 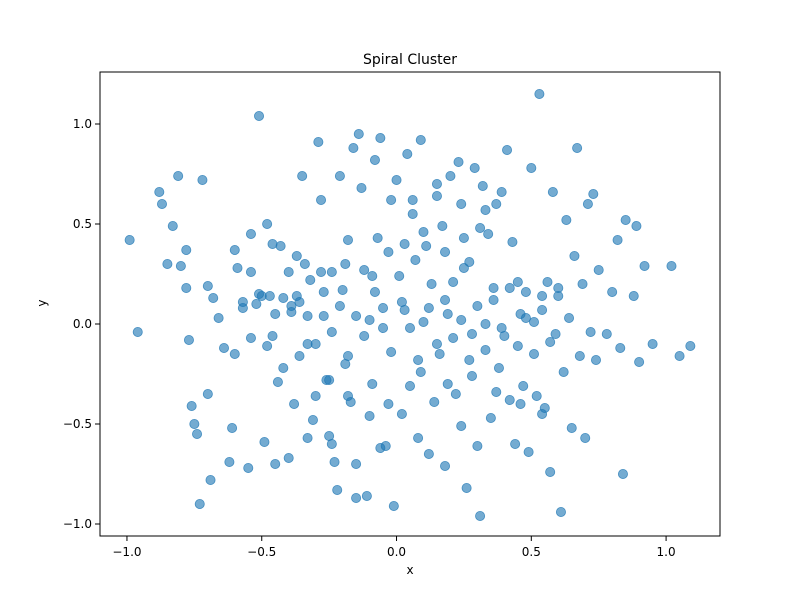 I want to click on chart-title: Spiral Cluster, so click(x=410, y=60).